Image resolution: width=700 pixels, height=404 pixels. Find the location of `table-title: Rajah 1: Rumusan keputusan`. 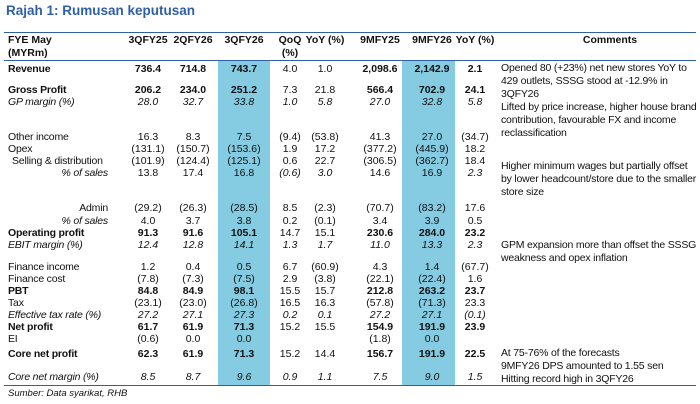

table-title: Rajah 1: Rumusan keputusan is located at coordinates (101, 10).